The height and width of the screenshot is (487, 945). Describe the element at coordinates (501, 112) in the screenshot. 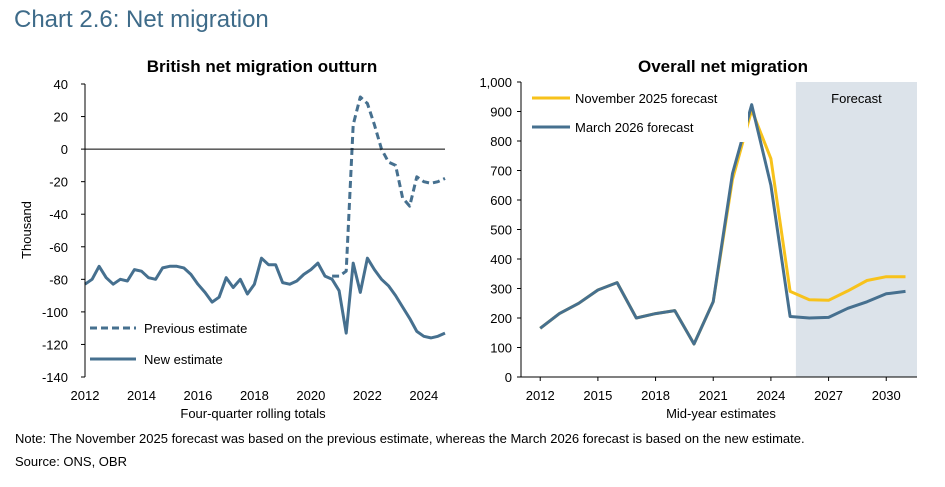

I see `y-tick-label: 900` at that location.